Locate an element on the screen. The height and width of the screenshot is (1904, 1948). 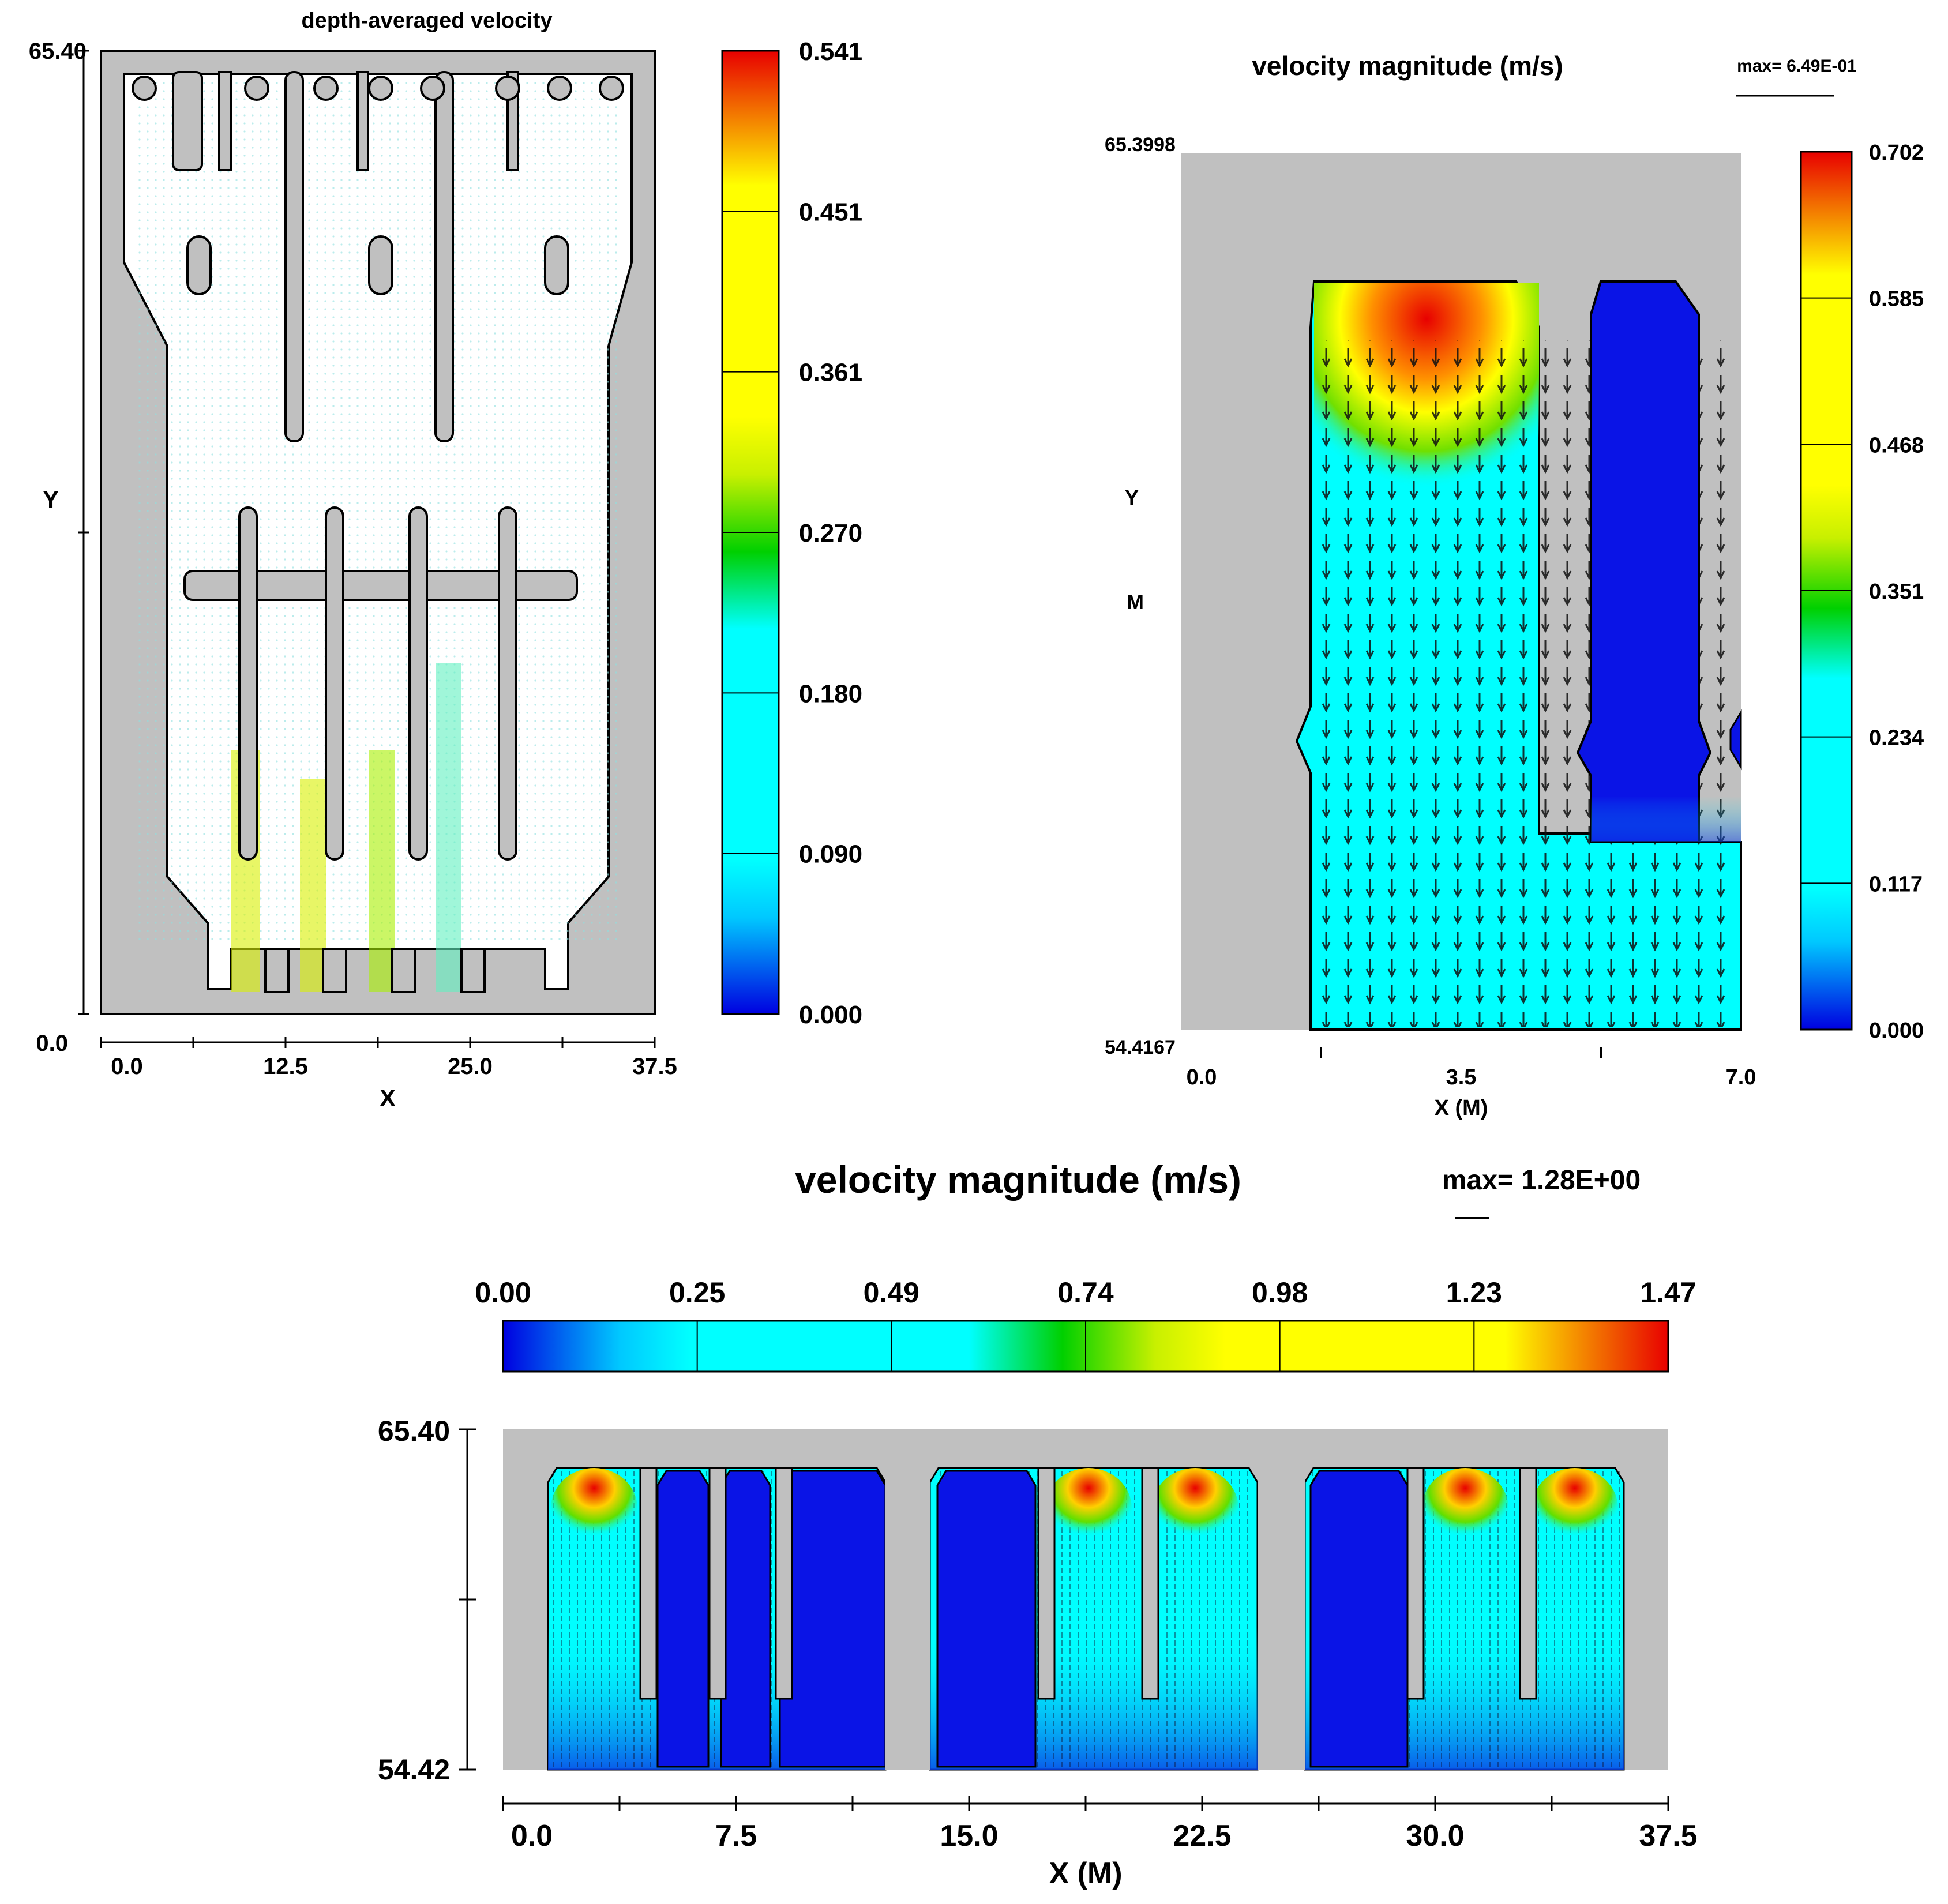
p3-y-axis: 65.40 54.42 is located at coordinates (427, 1601).